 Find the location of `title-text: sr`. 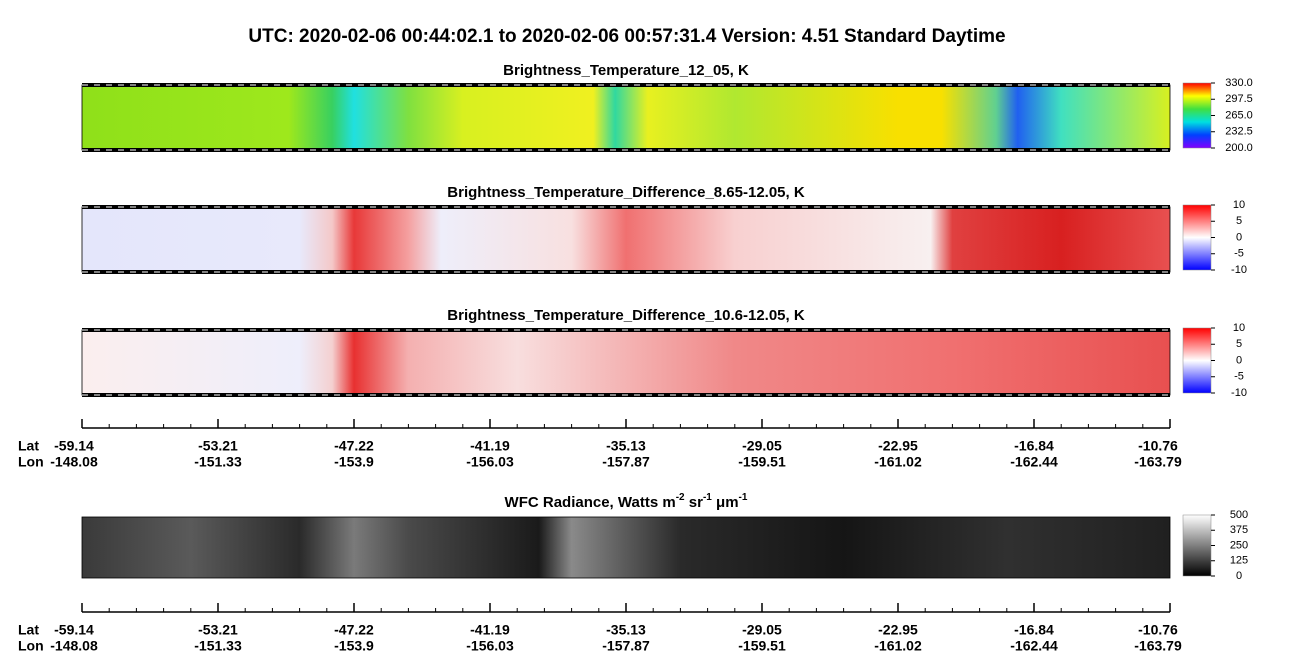

title-text: sr is located at coordinates (694, 502).